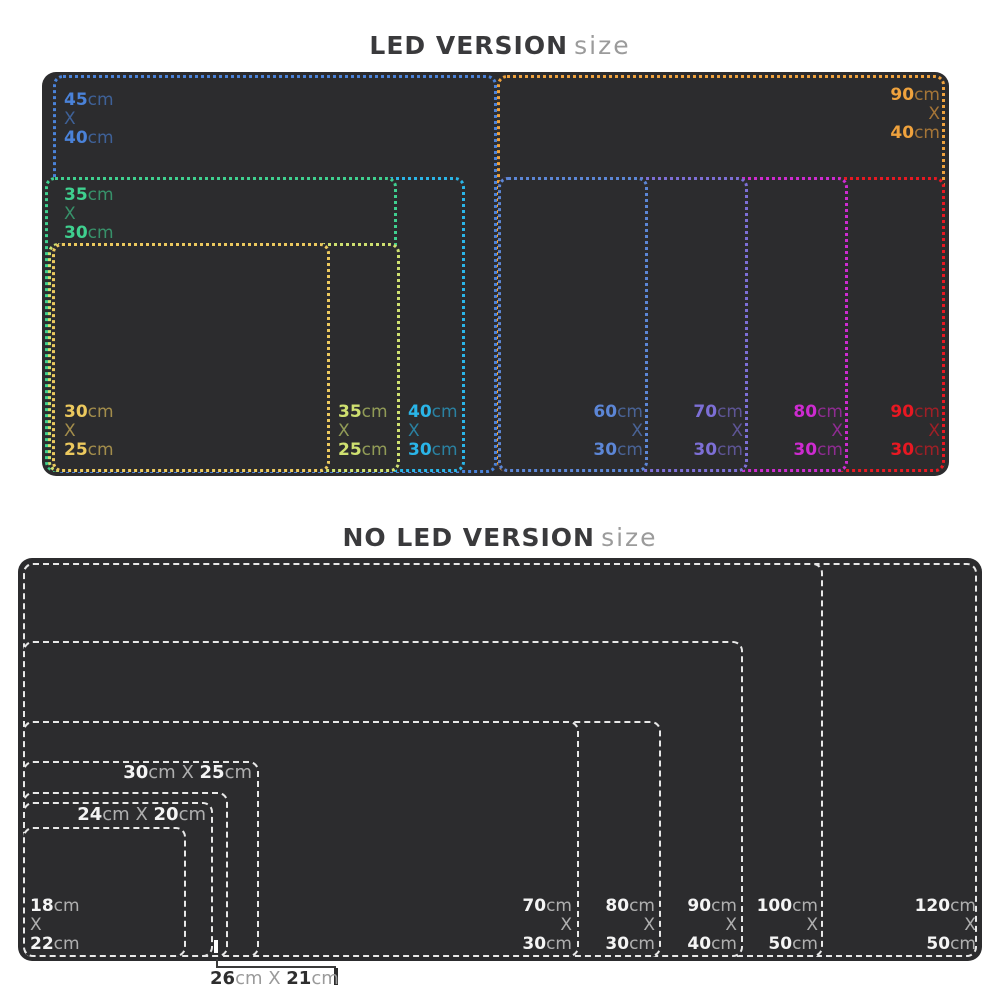 This screenshot has height=1000, width=1000. Describe the element at coordinates (433, 431) in the screenshot. I see `led-pad-label-40x30: 40cm X 30cm` at that location.